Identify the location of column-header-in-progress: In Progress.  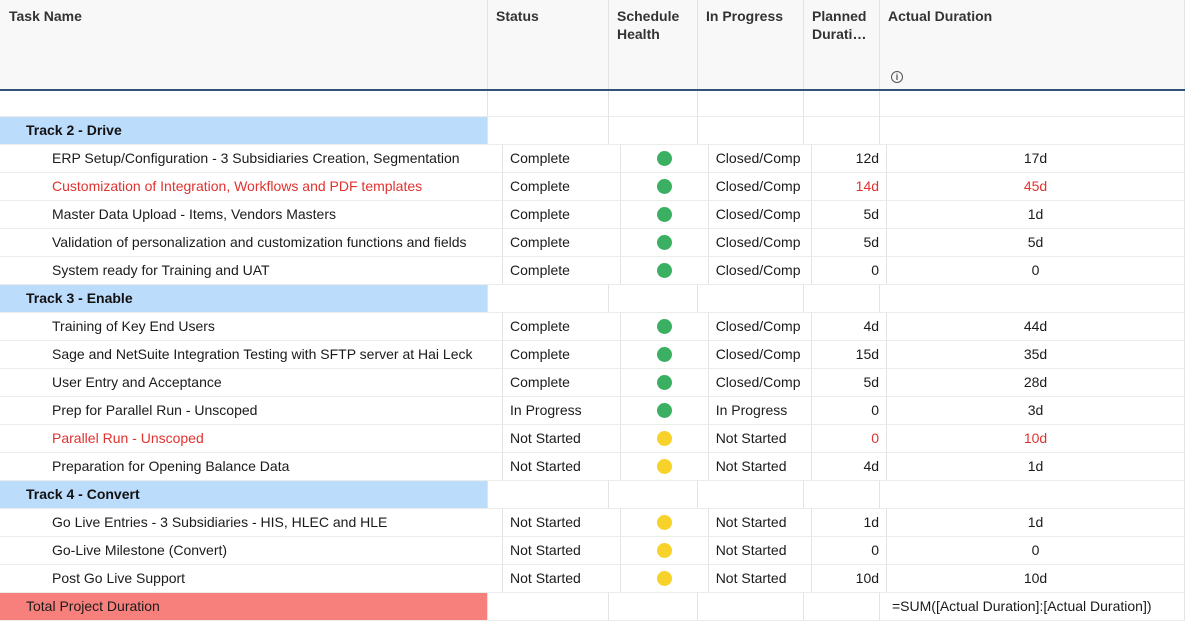
(751, 44).